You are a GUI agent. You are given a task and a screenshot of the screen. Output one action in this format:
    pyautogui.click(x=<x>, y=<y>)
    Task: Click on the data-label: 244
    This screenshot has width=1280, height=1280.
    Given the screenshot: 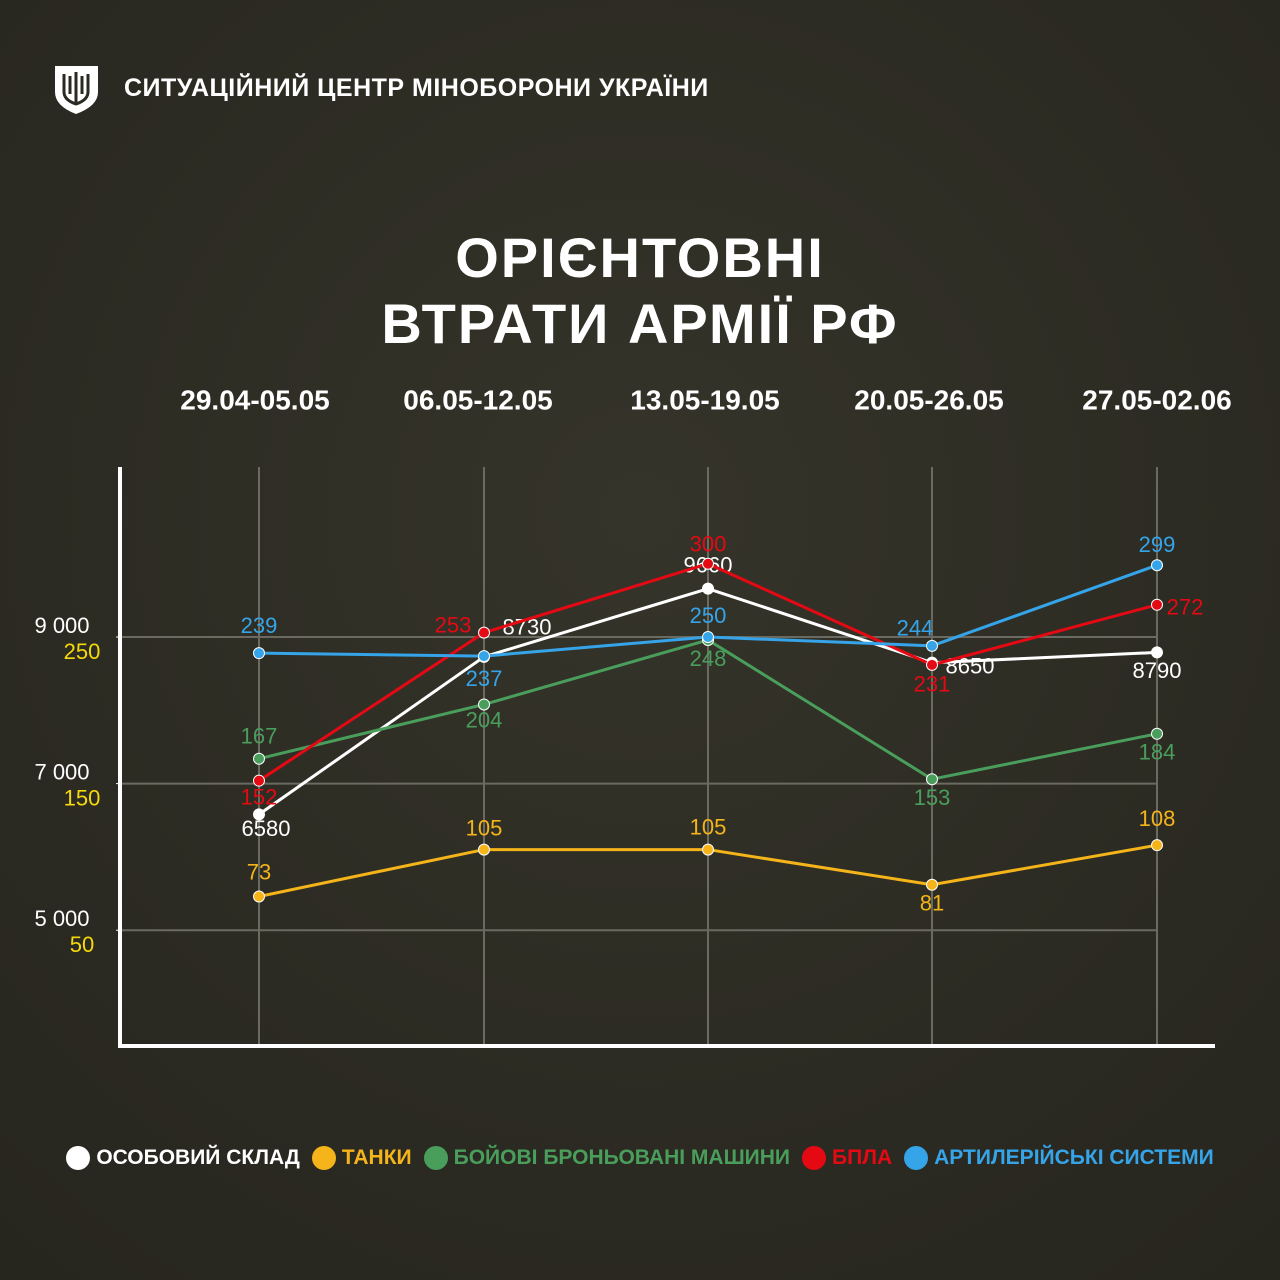 What is the action you would take?
    pyautogui.click(x=915, y=628)
    